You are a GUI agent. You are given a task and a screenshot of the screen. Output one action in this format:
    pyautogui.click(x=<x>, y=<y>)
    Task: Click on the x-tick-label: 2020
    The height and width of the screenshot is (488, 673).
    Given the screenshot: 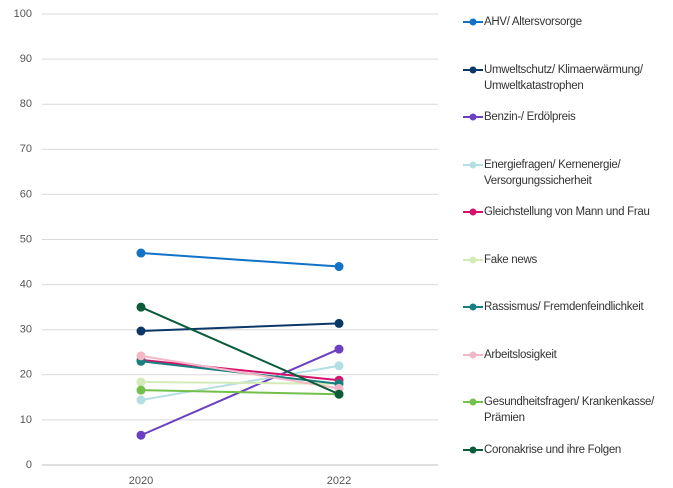 What is the action you would take?
    pyautogui.click(x=141, y=481)
    